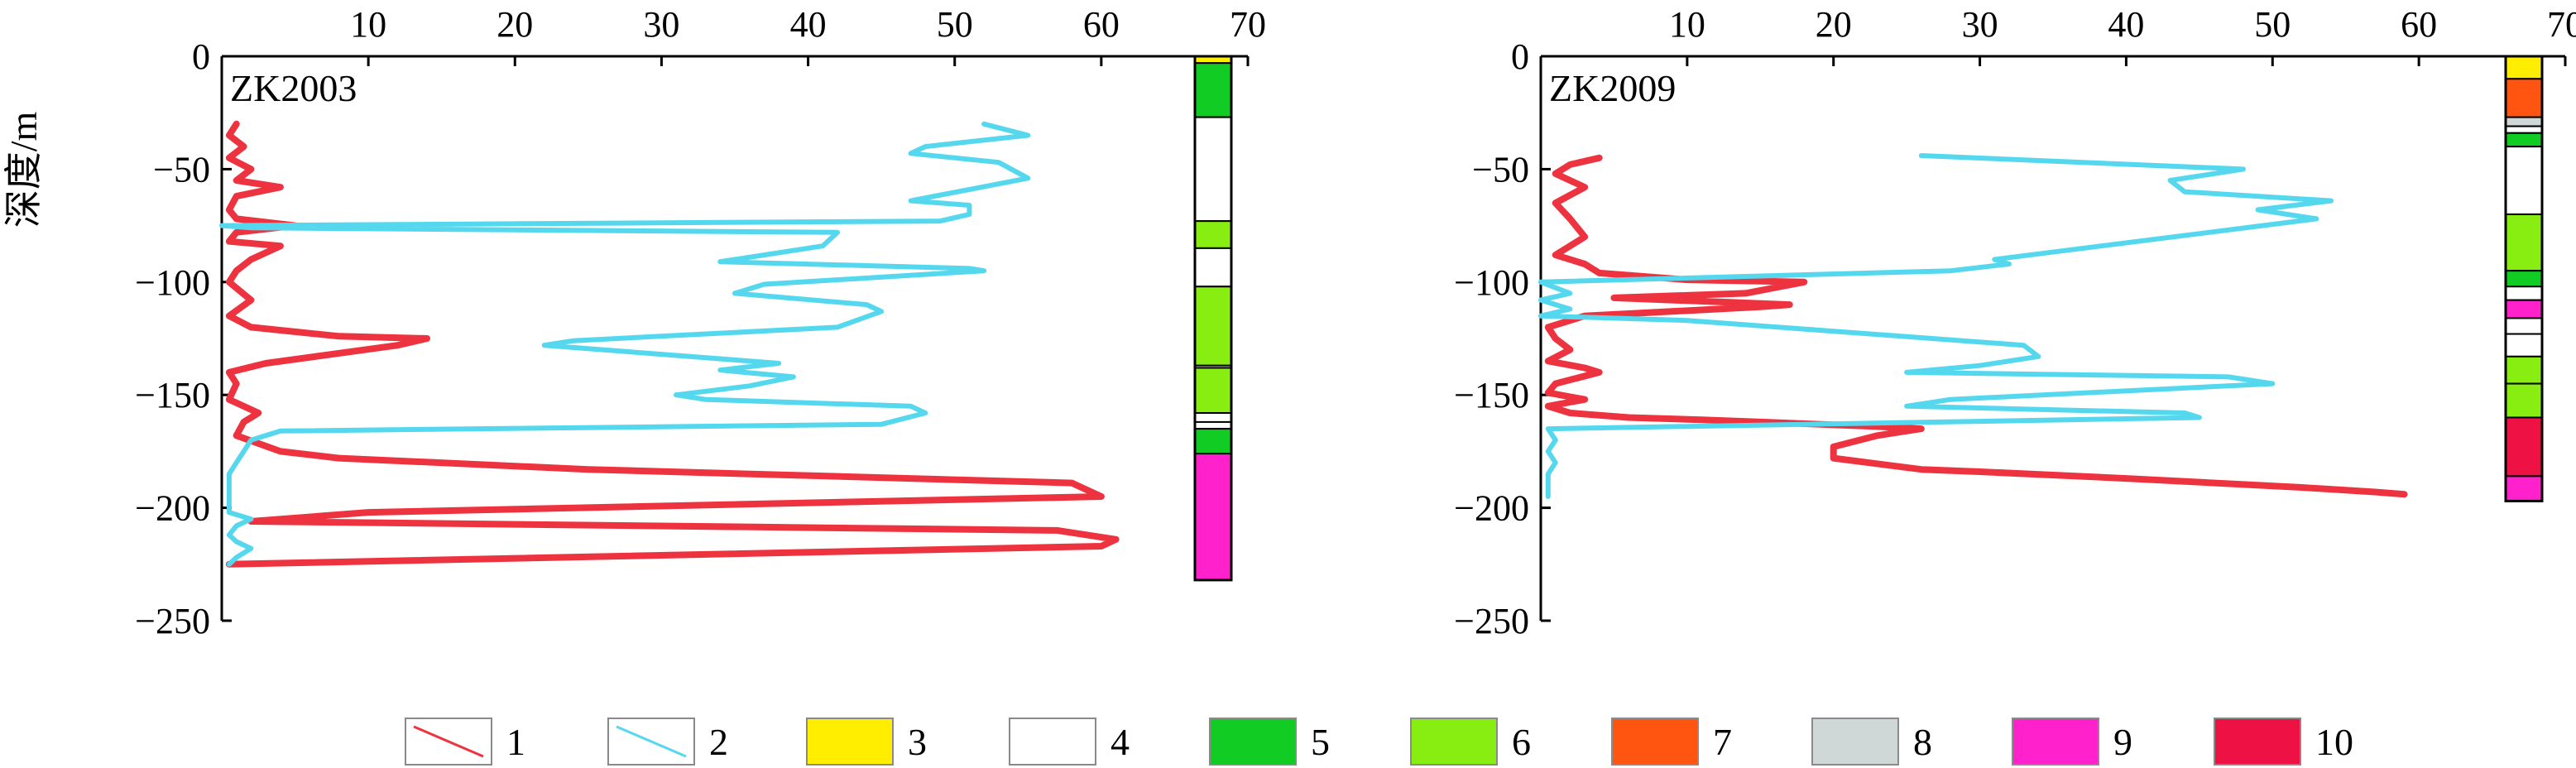 This screenshot has width=2576, height=768. Describe the element at coordinates (2123, 742) in the screenshot. I see `legend-label: 9` at that location.